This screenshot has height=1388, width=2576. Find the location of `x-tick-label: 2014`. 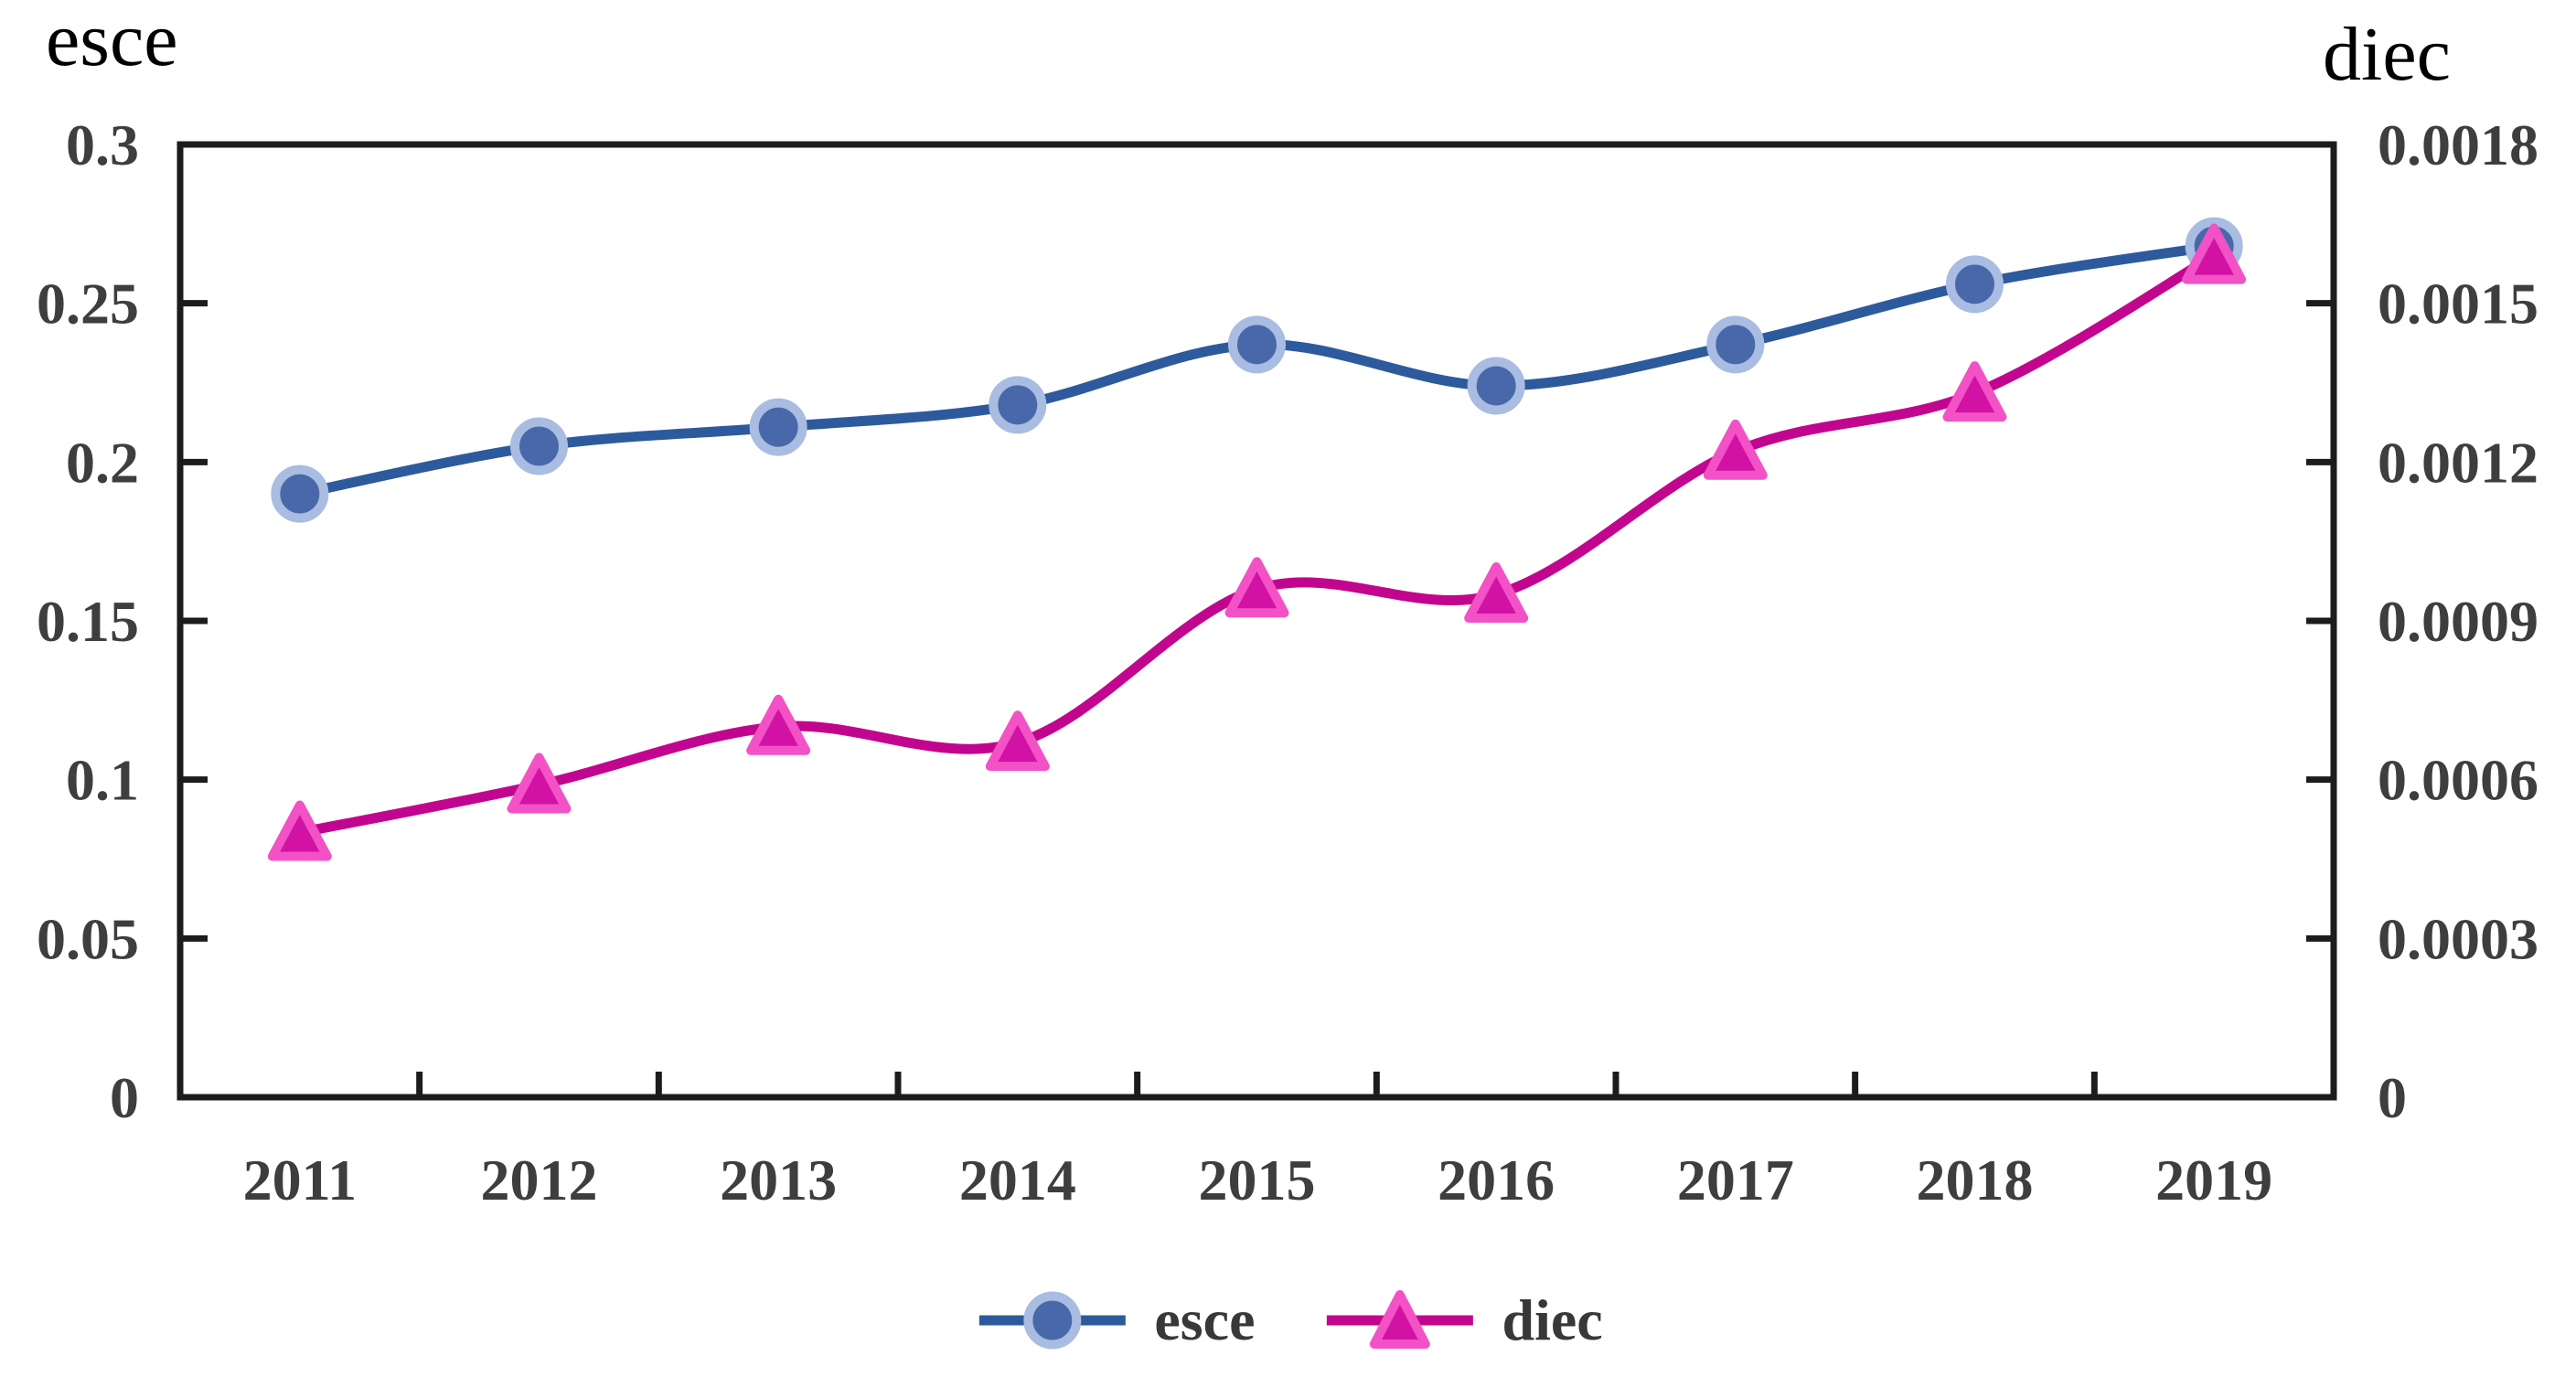

x-tick-label: 2014 is located at coordinates (1017, 1180).